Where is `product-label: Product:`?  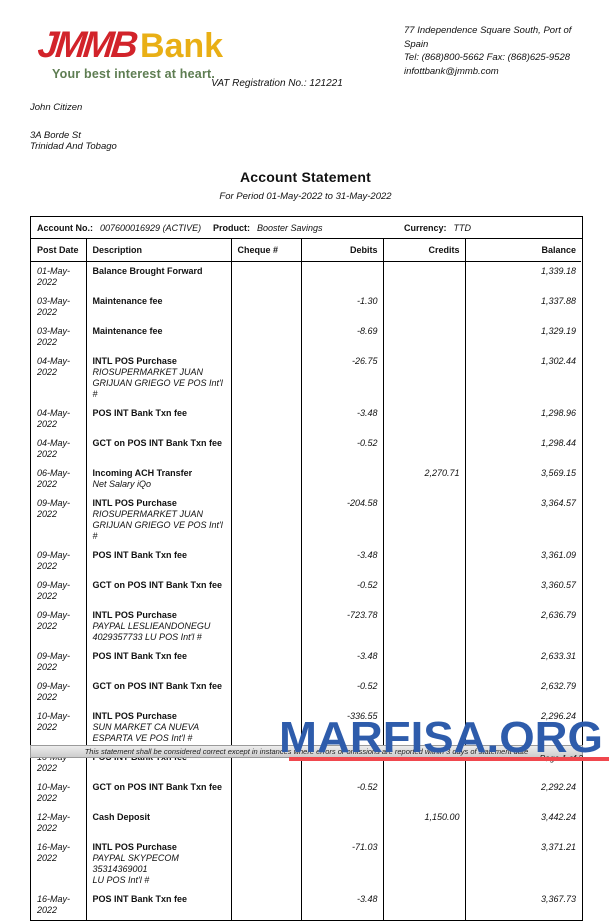
product-label: Product: is located at coordinates (231, 228).